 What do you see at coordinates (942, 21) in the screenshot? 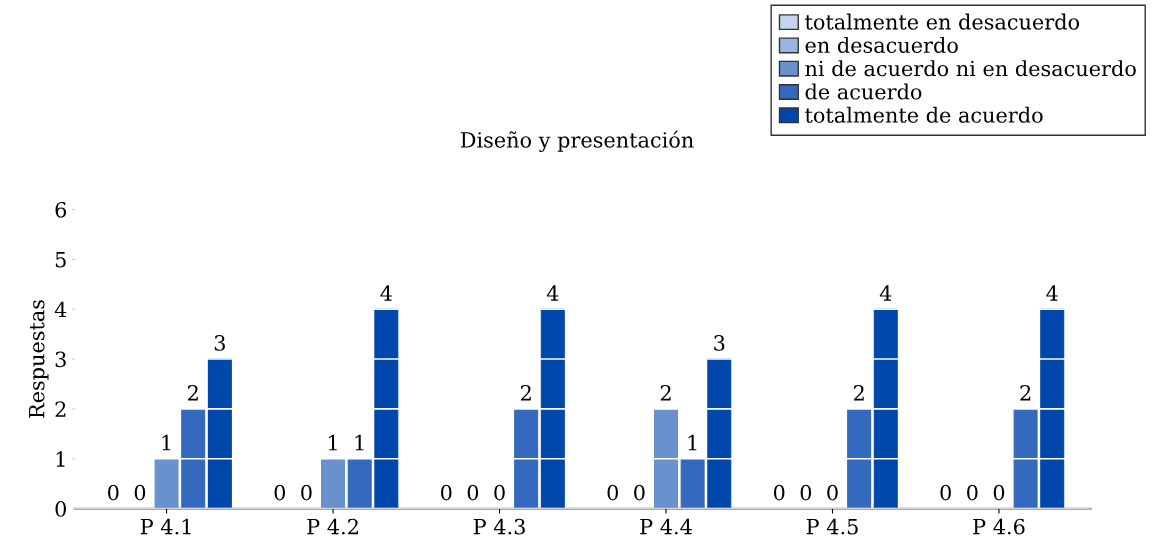
I see `legend-label: totalmente en desacuerdo` at bounding box center [942, 21].